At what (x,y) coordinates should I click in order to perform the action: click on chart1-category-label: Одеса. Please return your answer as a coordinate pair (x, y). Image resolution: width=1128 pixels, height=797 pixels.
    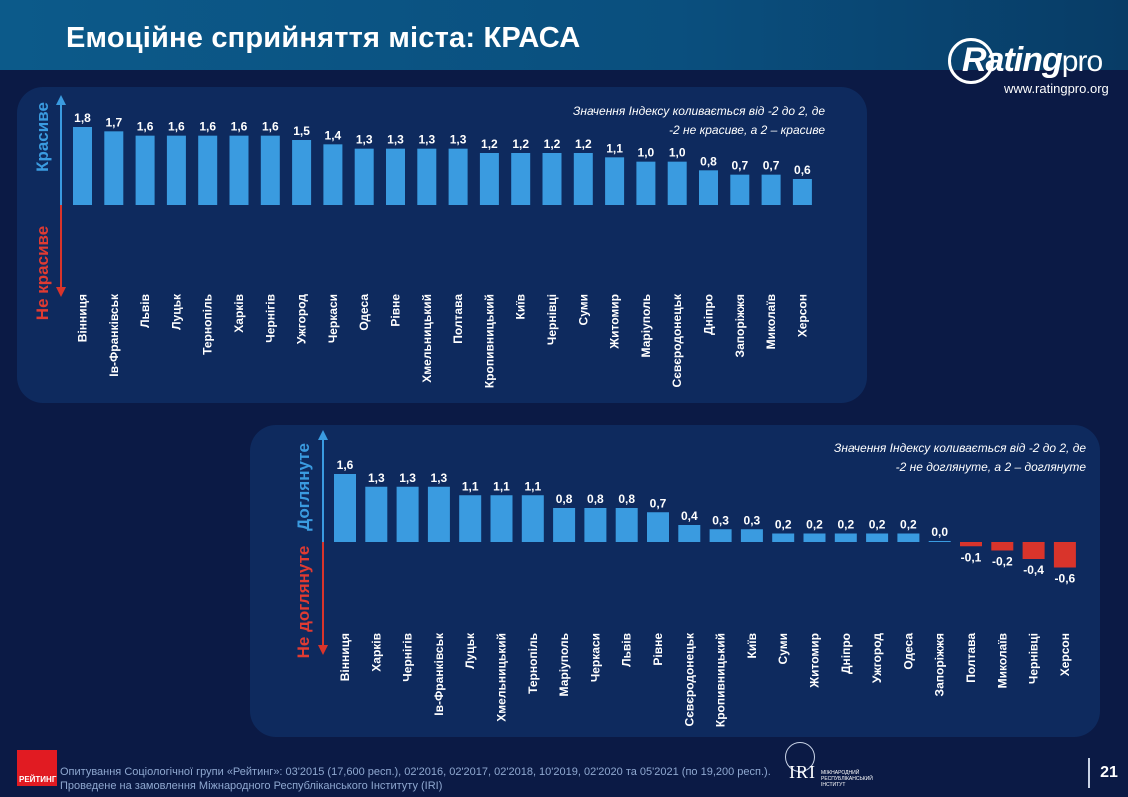
    Looking at the image, I should click on (364, 312).